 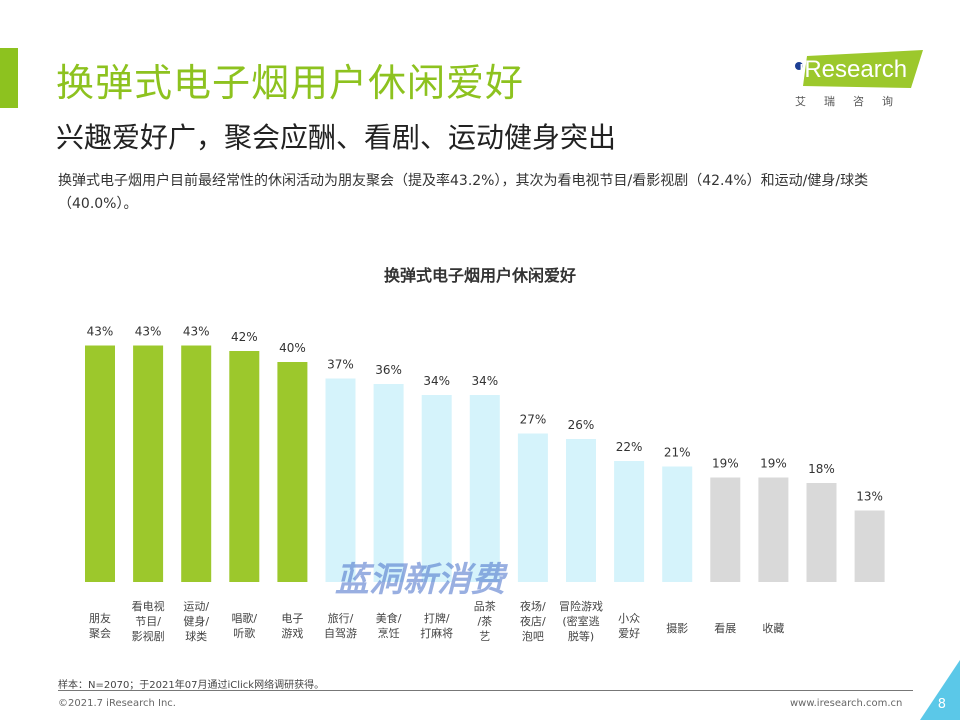 I want to click on category-label: 美食/烹饪, so click(x=389, y=625).